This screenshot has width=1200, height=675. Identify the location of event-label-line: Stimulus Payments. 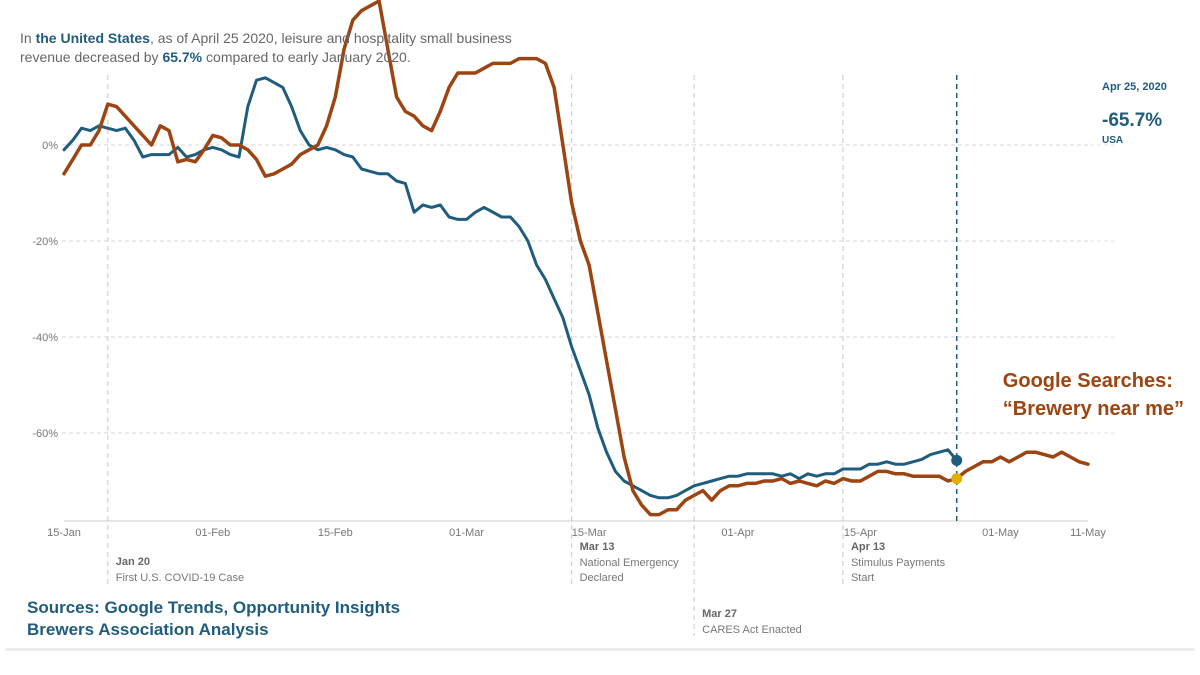
(898, 563).